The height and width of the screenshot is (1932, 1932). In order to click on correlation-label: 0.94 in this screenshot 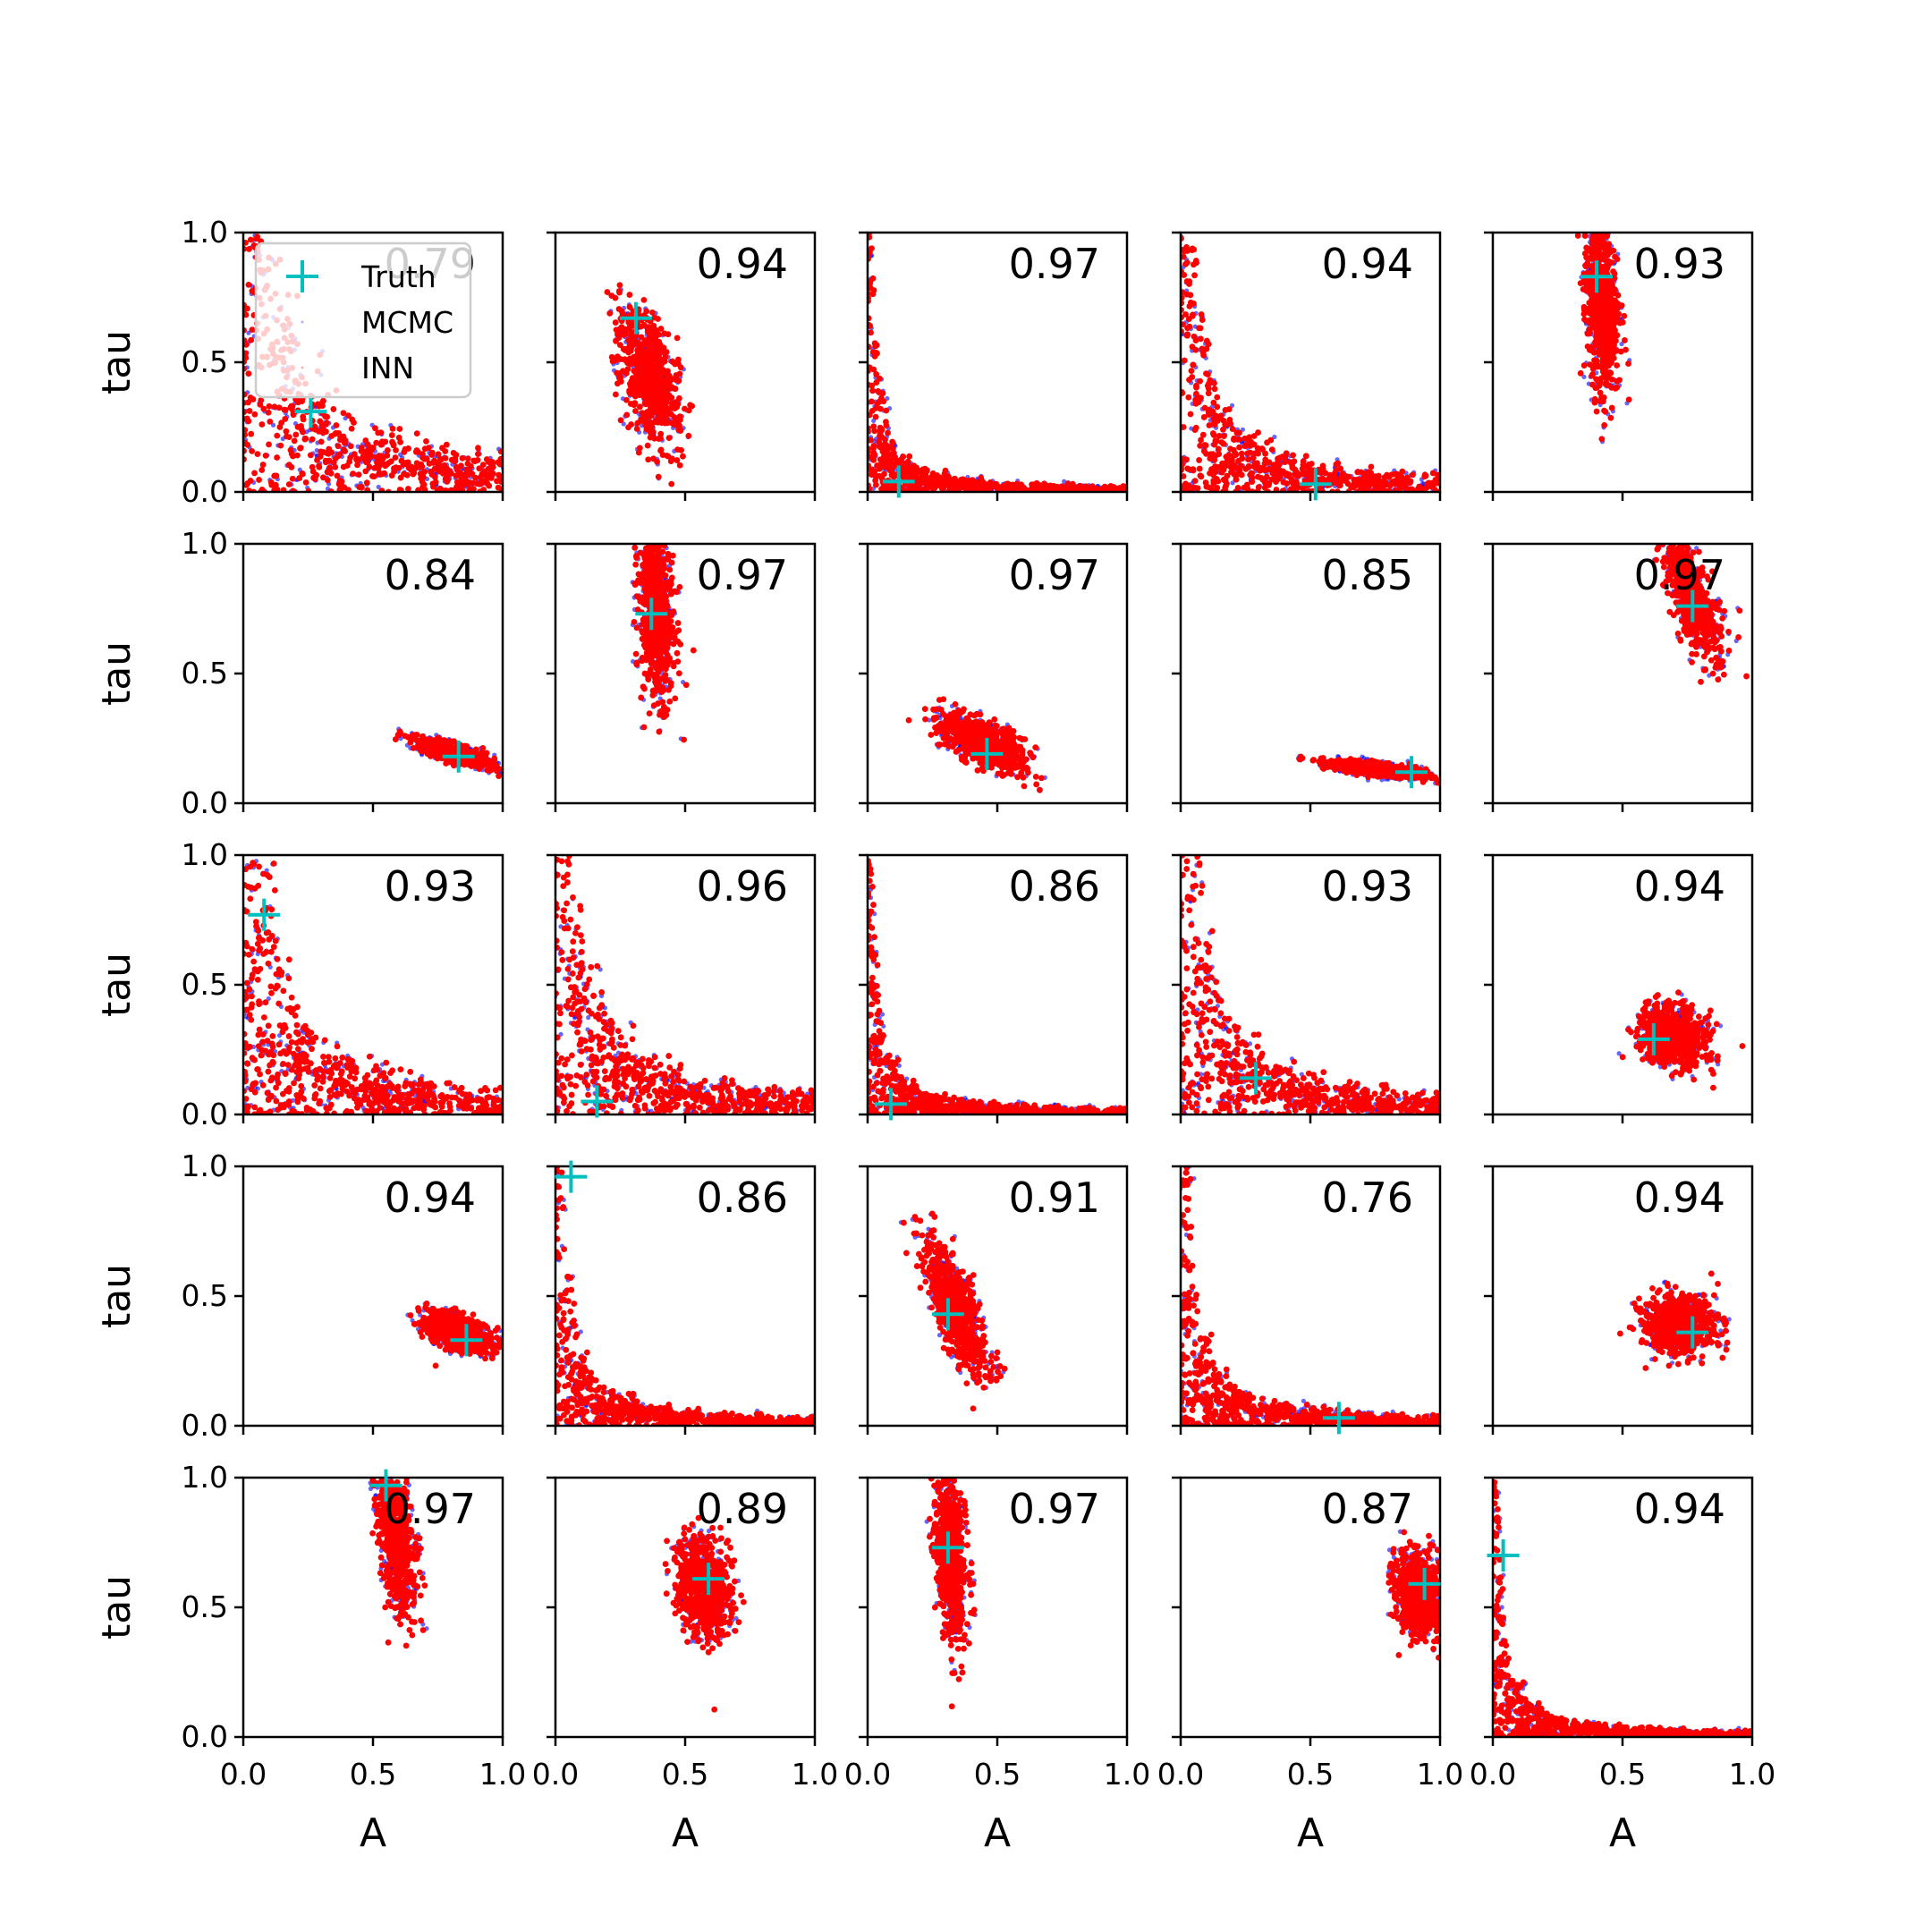, I will do `click(742, 264)`.